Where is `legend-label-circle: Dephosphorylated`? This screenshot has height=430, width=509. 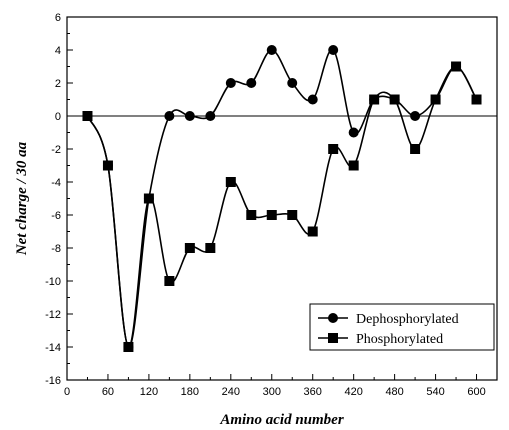
legend-label-circle: Dephosphorylated is located at coordinates (407, 319).